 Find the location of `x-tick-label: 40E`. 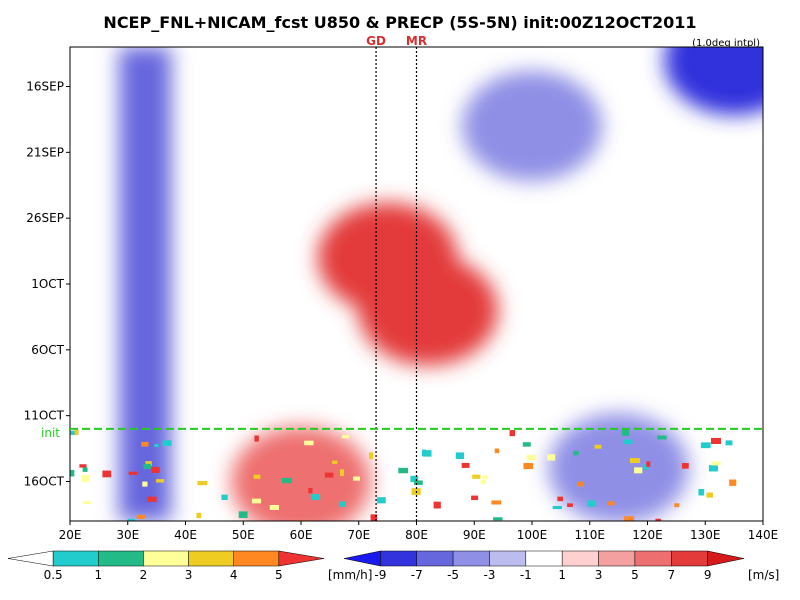

x-tick-label: 40E is located at coordinates (185, 535).